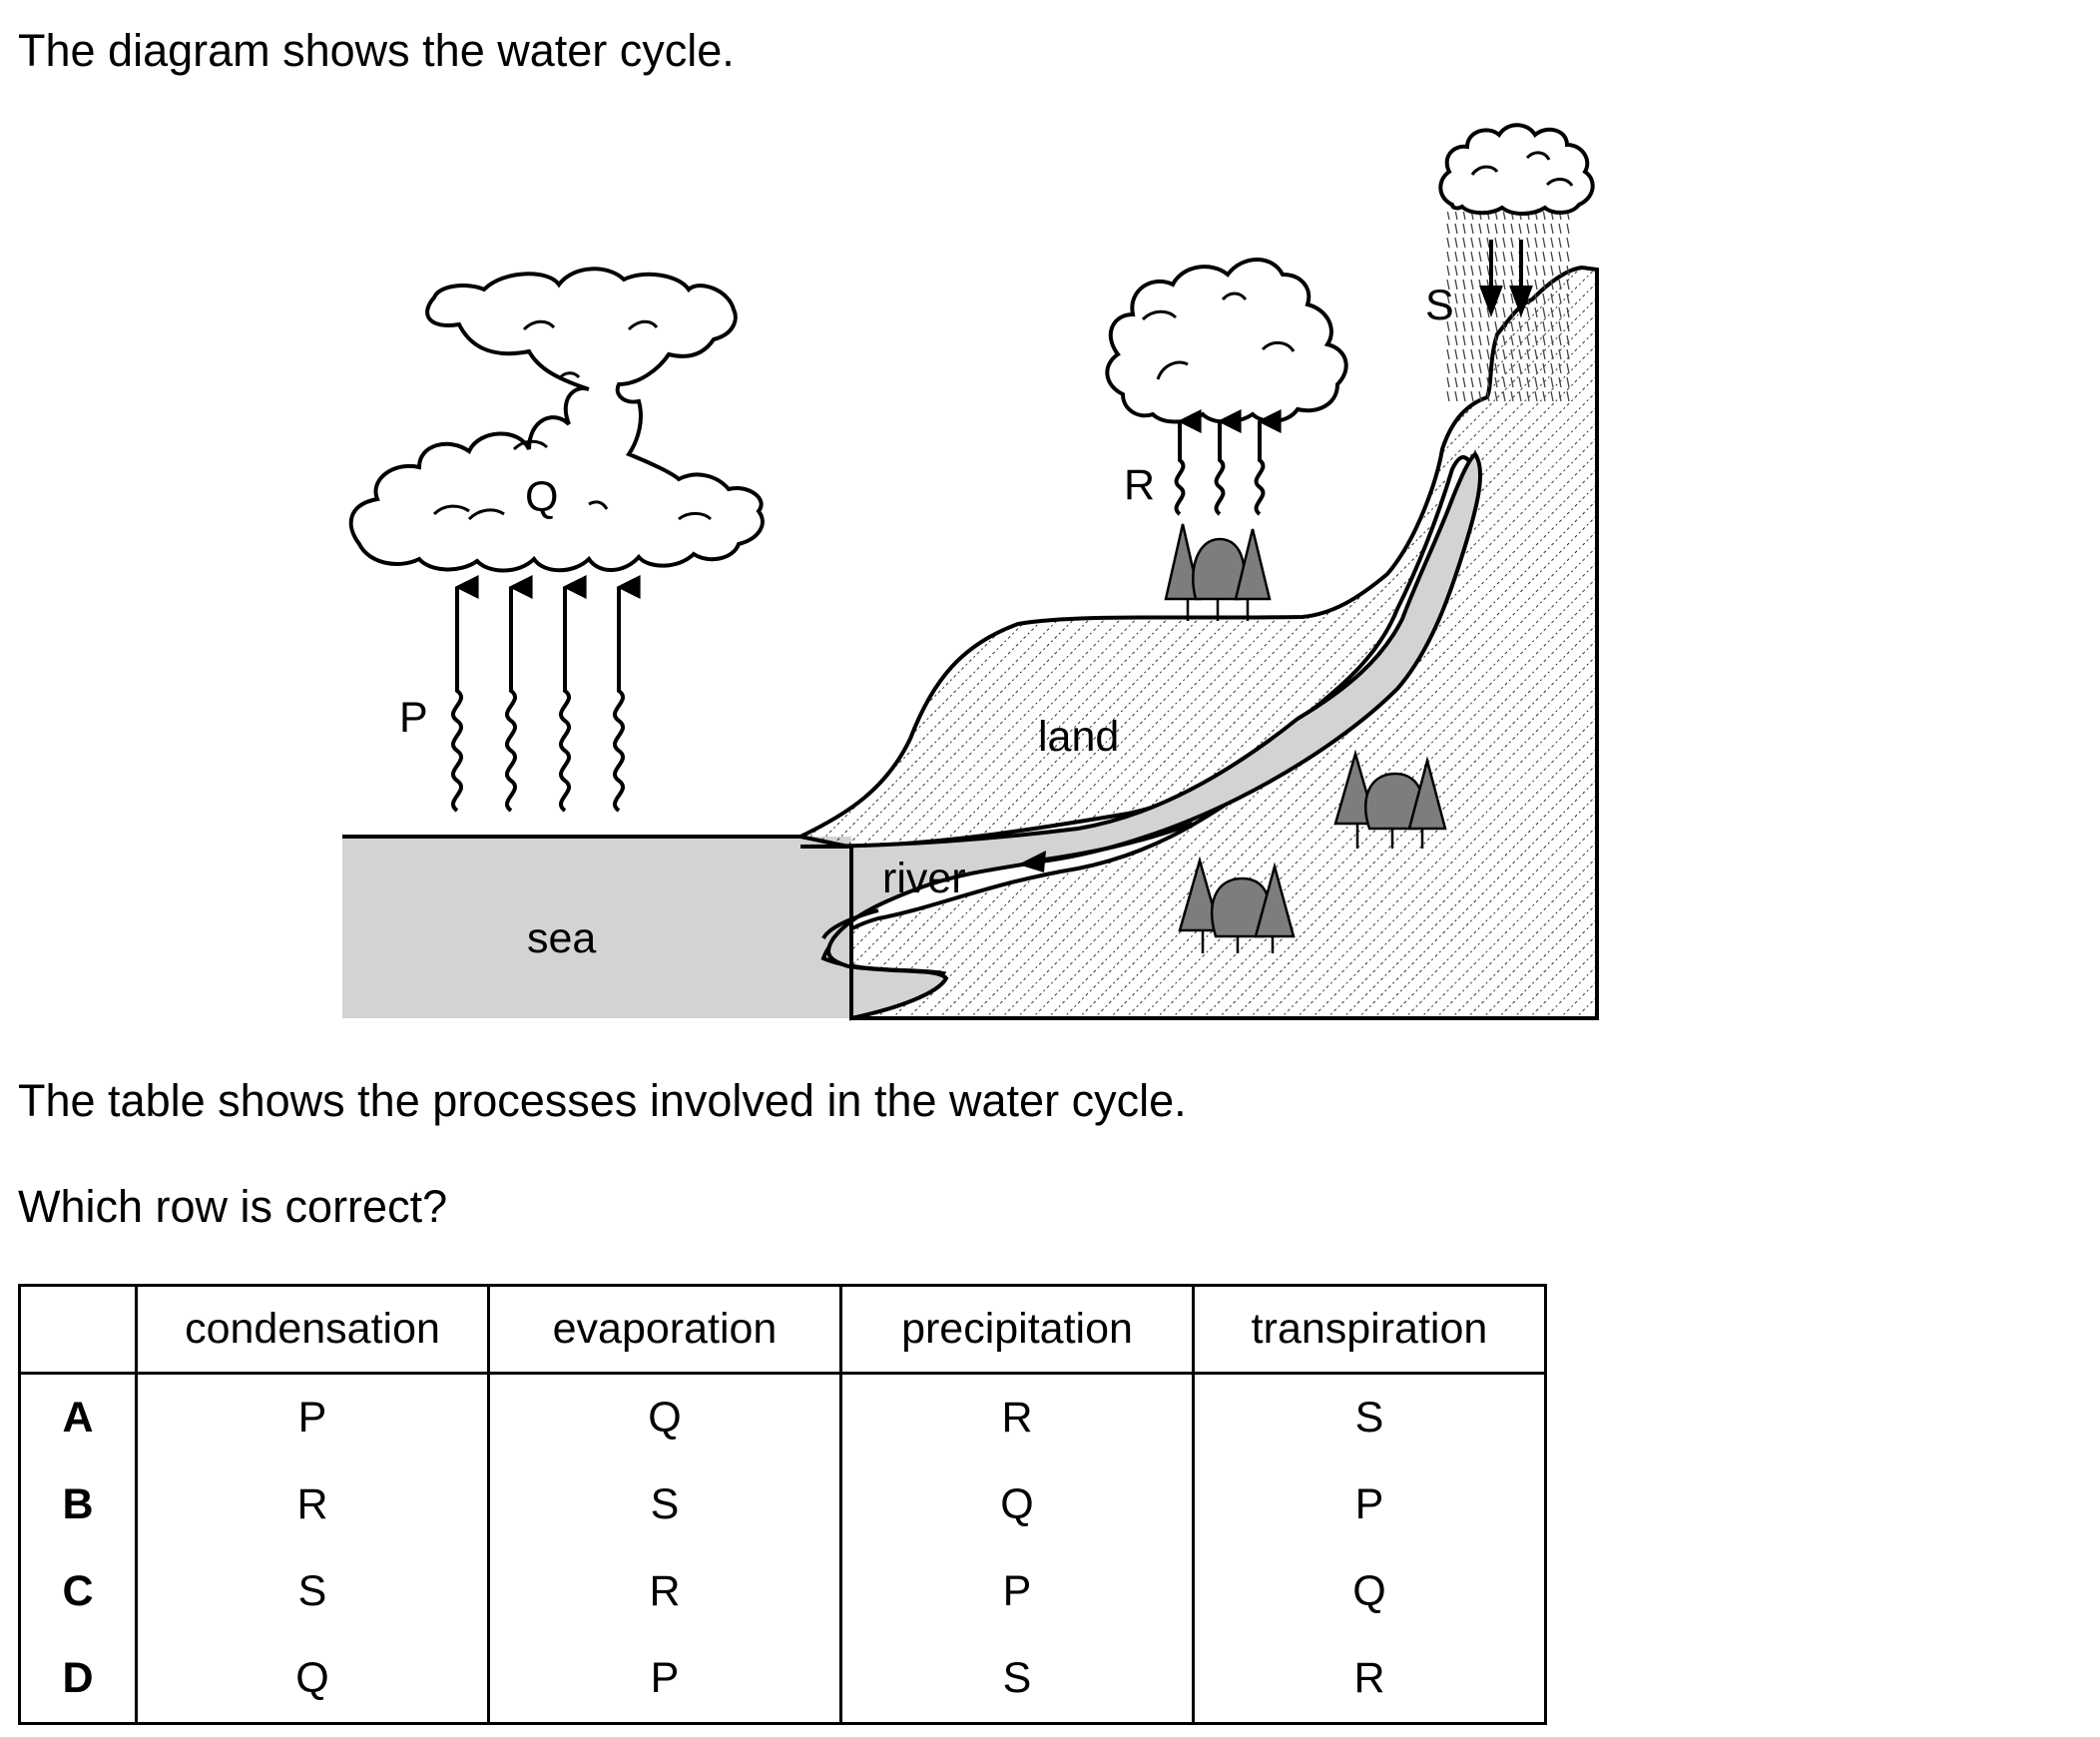 The height and width of the screenshot is (1737, 2100). I want to click on header-condensation: condensation, so click(312, 1330).